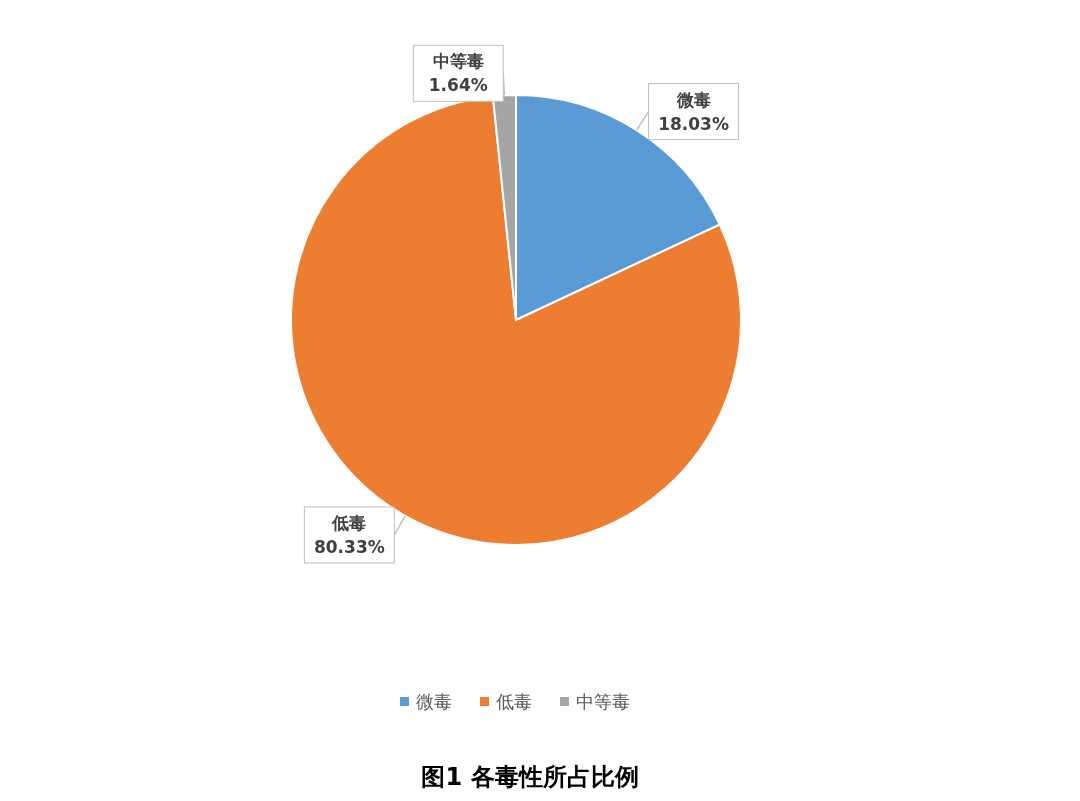  I want to click on data-label: 18.03%, so click(693, 123).